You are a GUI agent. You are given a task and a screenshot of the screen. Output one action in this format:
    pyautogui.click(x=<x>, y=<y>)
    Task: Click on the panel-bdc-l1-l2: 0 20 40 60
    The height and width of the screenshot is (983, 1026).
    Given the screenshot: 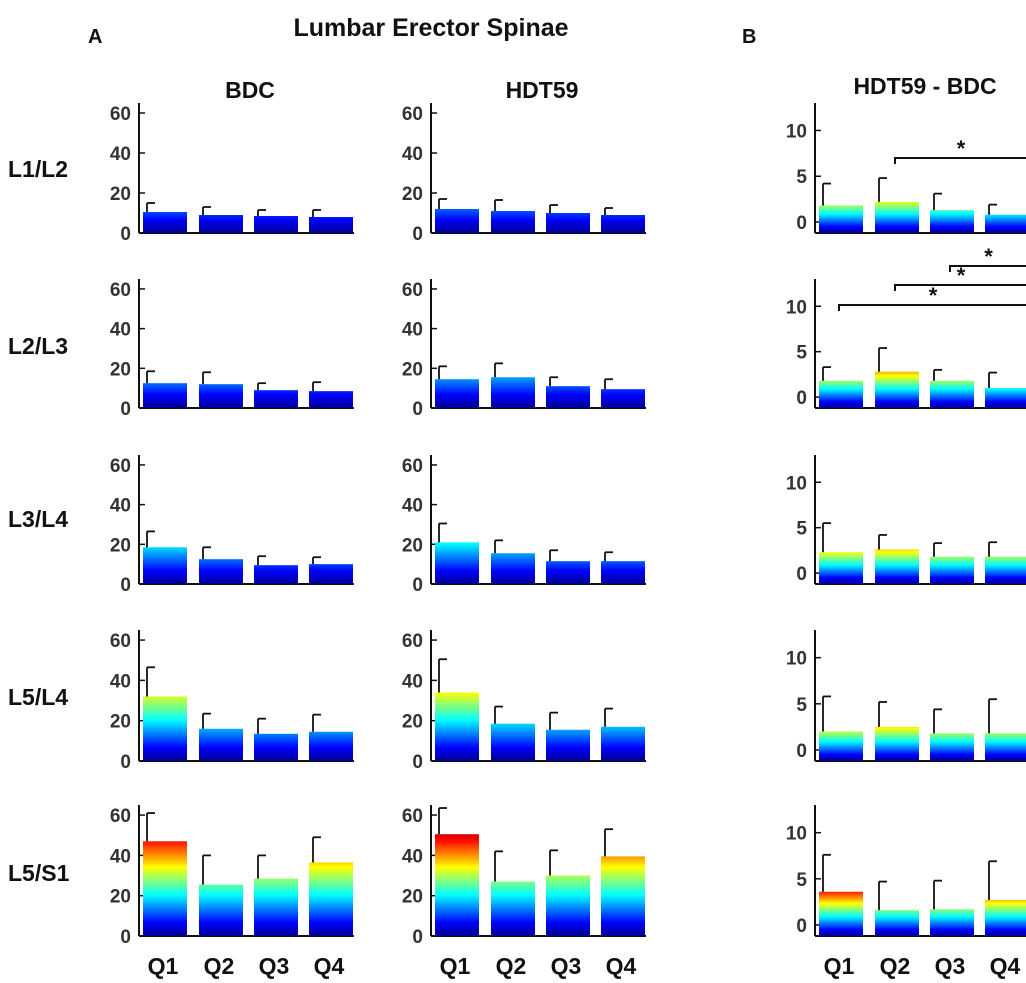 What is the action you would take?
    pyautogui.click(x=232, y=174)
    